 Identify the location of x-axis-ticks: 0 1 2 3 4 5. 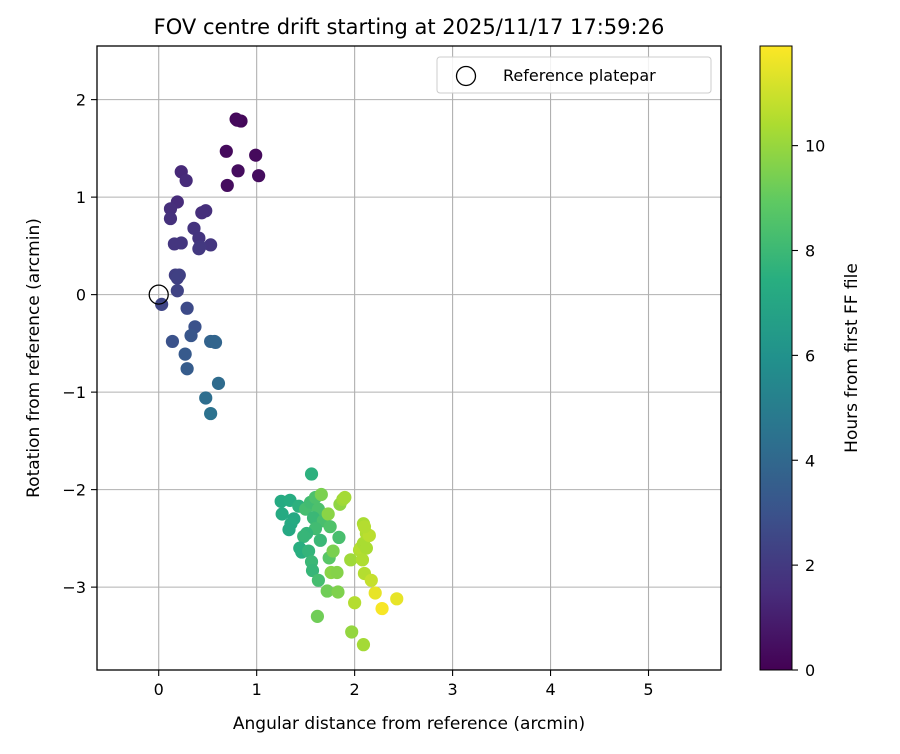
(404, 684).